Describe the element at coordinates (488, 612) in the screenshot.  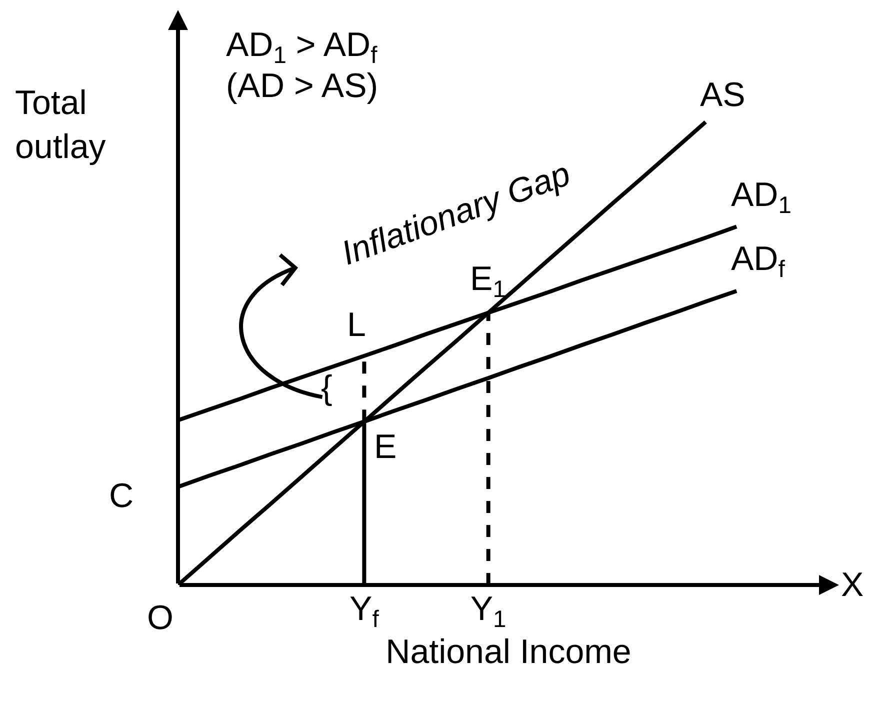
I see `x-tick-label: Y$_{1}$` at that location.